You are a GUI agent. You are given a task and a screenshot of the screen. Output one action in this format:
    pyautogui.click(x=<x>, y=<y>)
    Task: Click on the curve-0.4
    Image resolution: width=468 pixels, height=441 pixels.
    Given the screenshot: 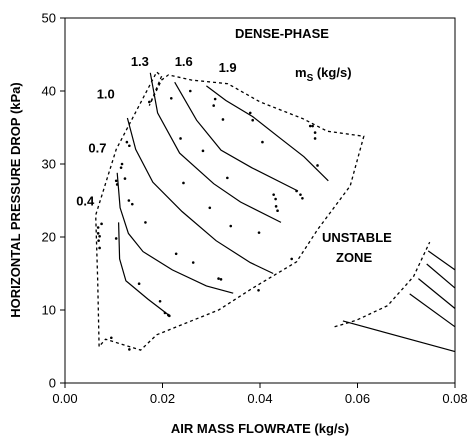 What is the action you would take?
    pyautogui.click(x=144, y=269)
    